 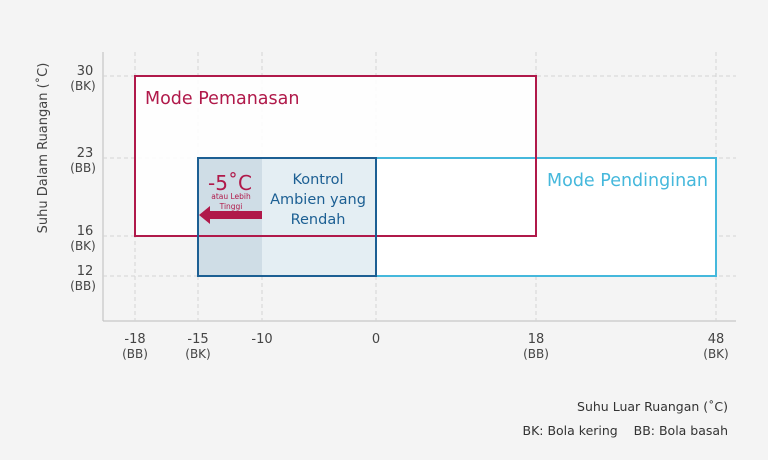 What do you see at coordinates (627, 181) in the screenshot?
I see `cooling-mode-label: Mode Pendinginan` at bounding box center [627, 181].